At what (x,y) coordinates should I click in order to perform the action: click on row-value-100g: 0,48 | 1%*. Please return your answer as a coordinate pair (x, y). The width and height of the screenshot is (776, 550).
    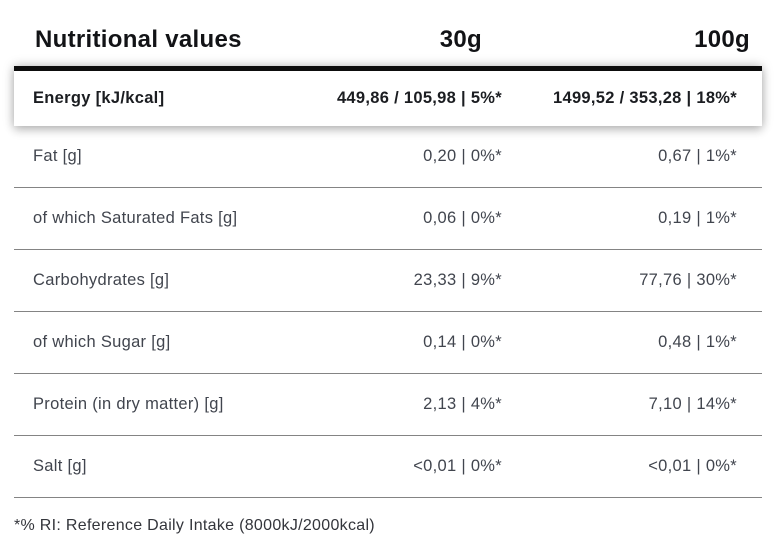
    Looking at the image, I should click on (697, 342).